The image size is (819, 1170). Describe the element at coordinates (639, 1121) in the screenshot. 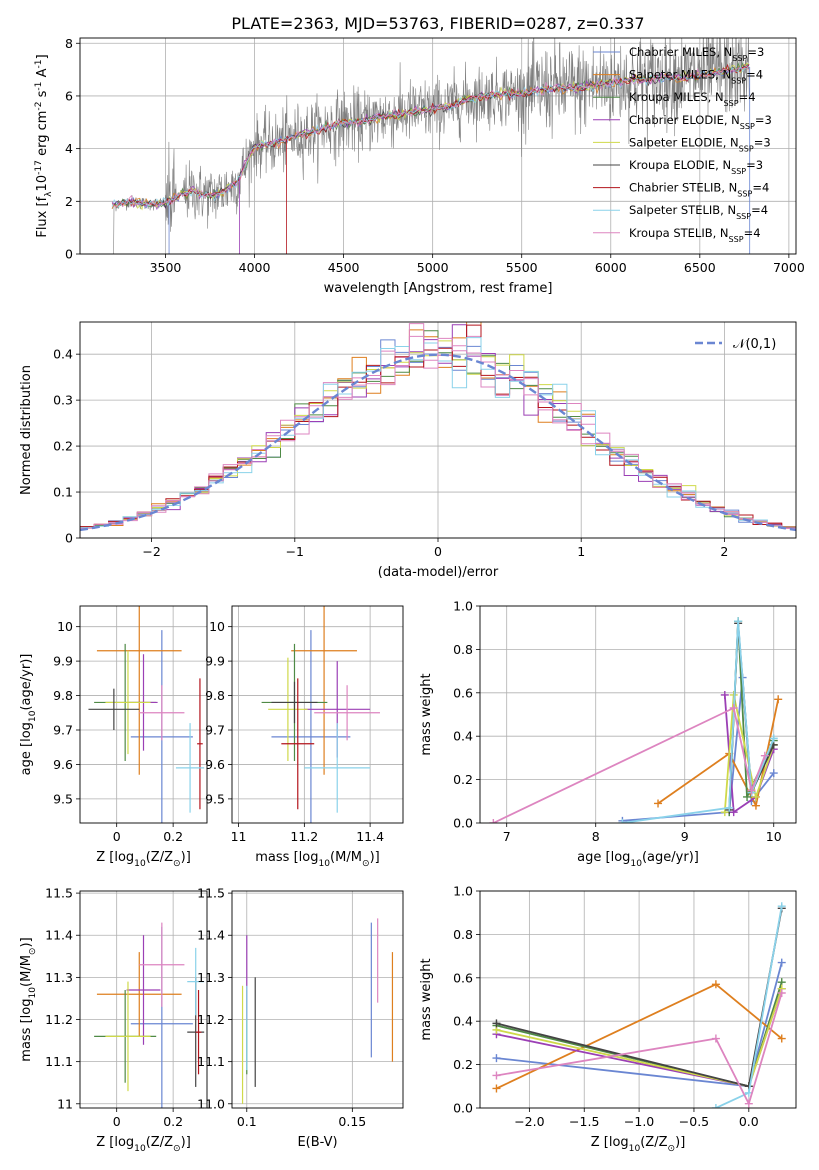

I see `x-tick-label: −1.0` at that location.